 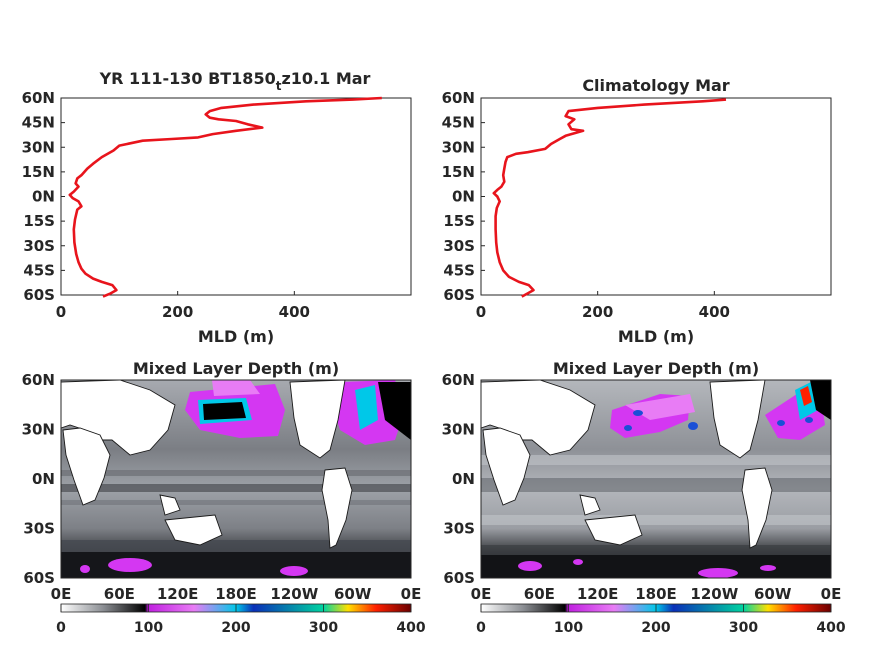 I want to click on panel4-axes, so click(x=656, y=479).